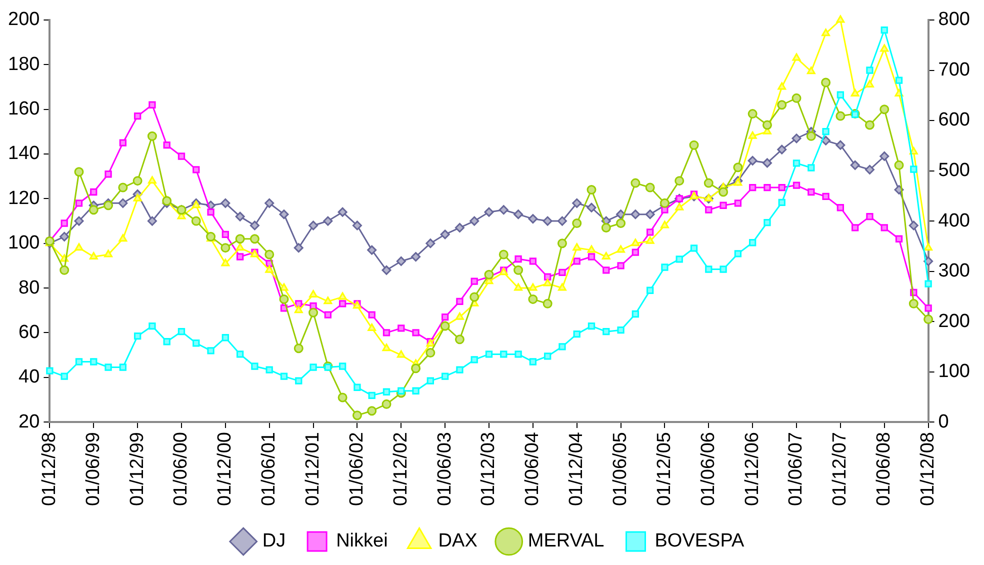 This screenshot has height=565, width=984. I want to click on y-tick-label: 40, so click(29, 377).